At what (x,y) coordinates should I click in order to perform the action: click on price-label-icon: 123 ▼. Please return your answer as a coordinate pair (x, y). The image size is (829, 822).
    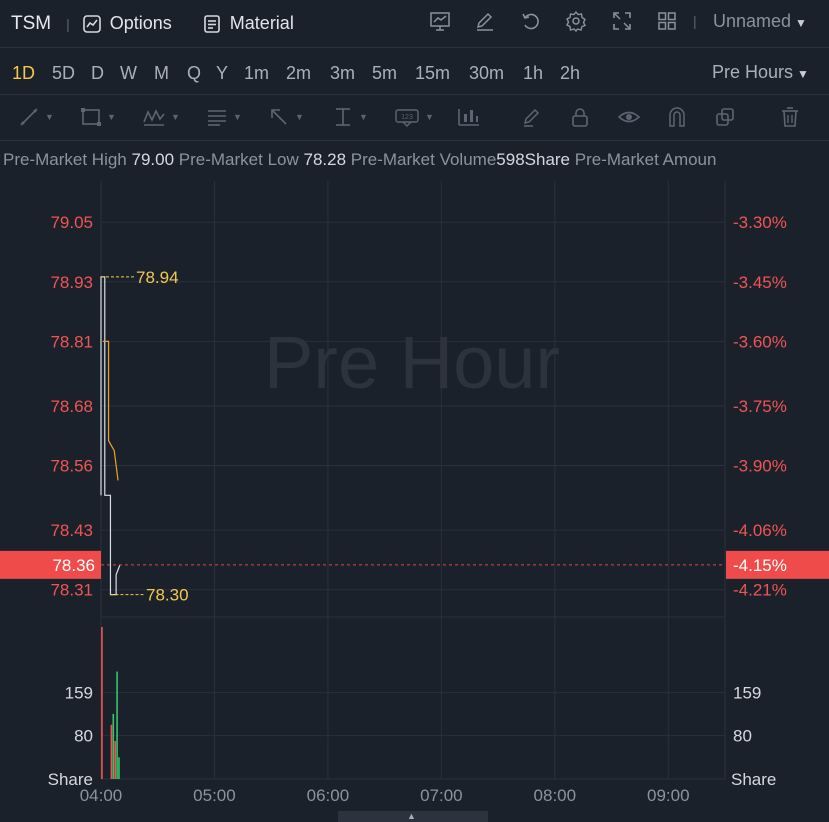
    Looking at the image, I should click on (414, 117).